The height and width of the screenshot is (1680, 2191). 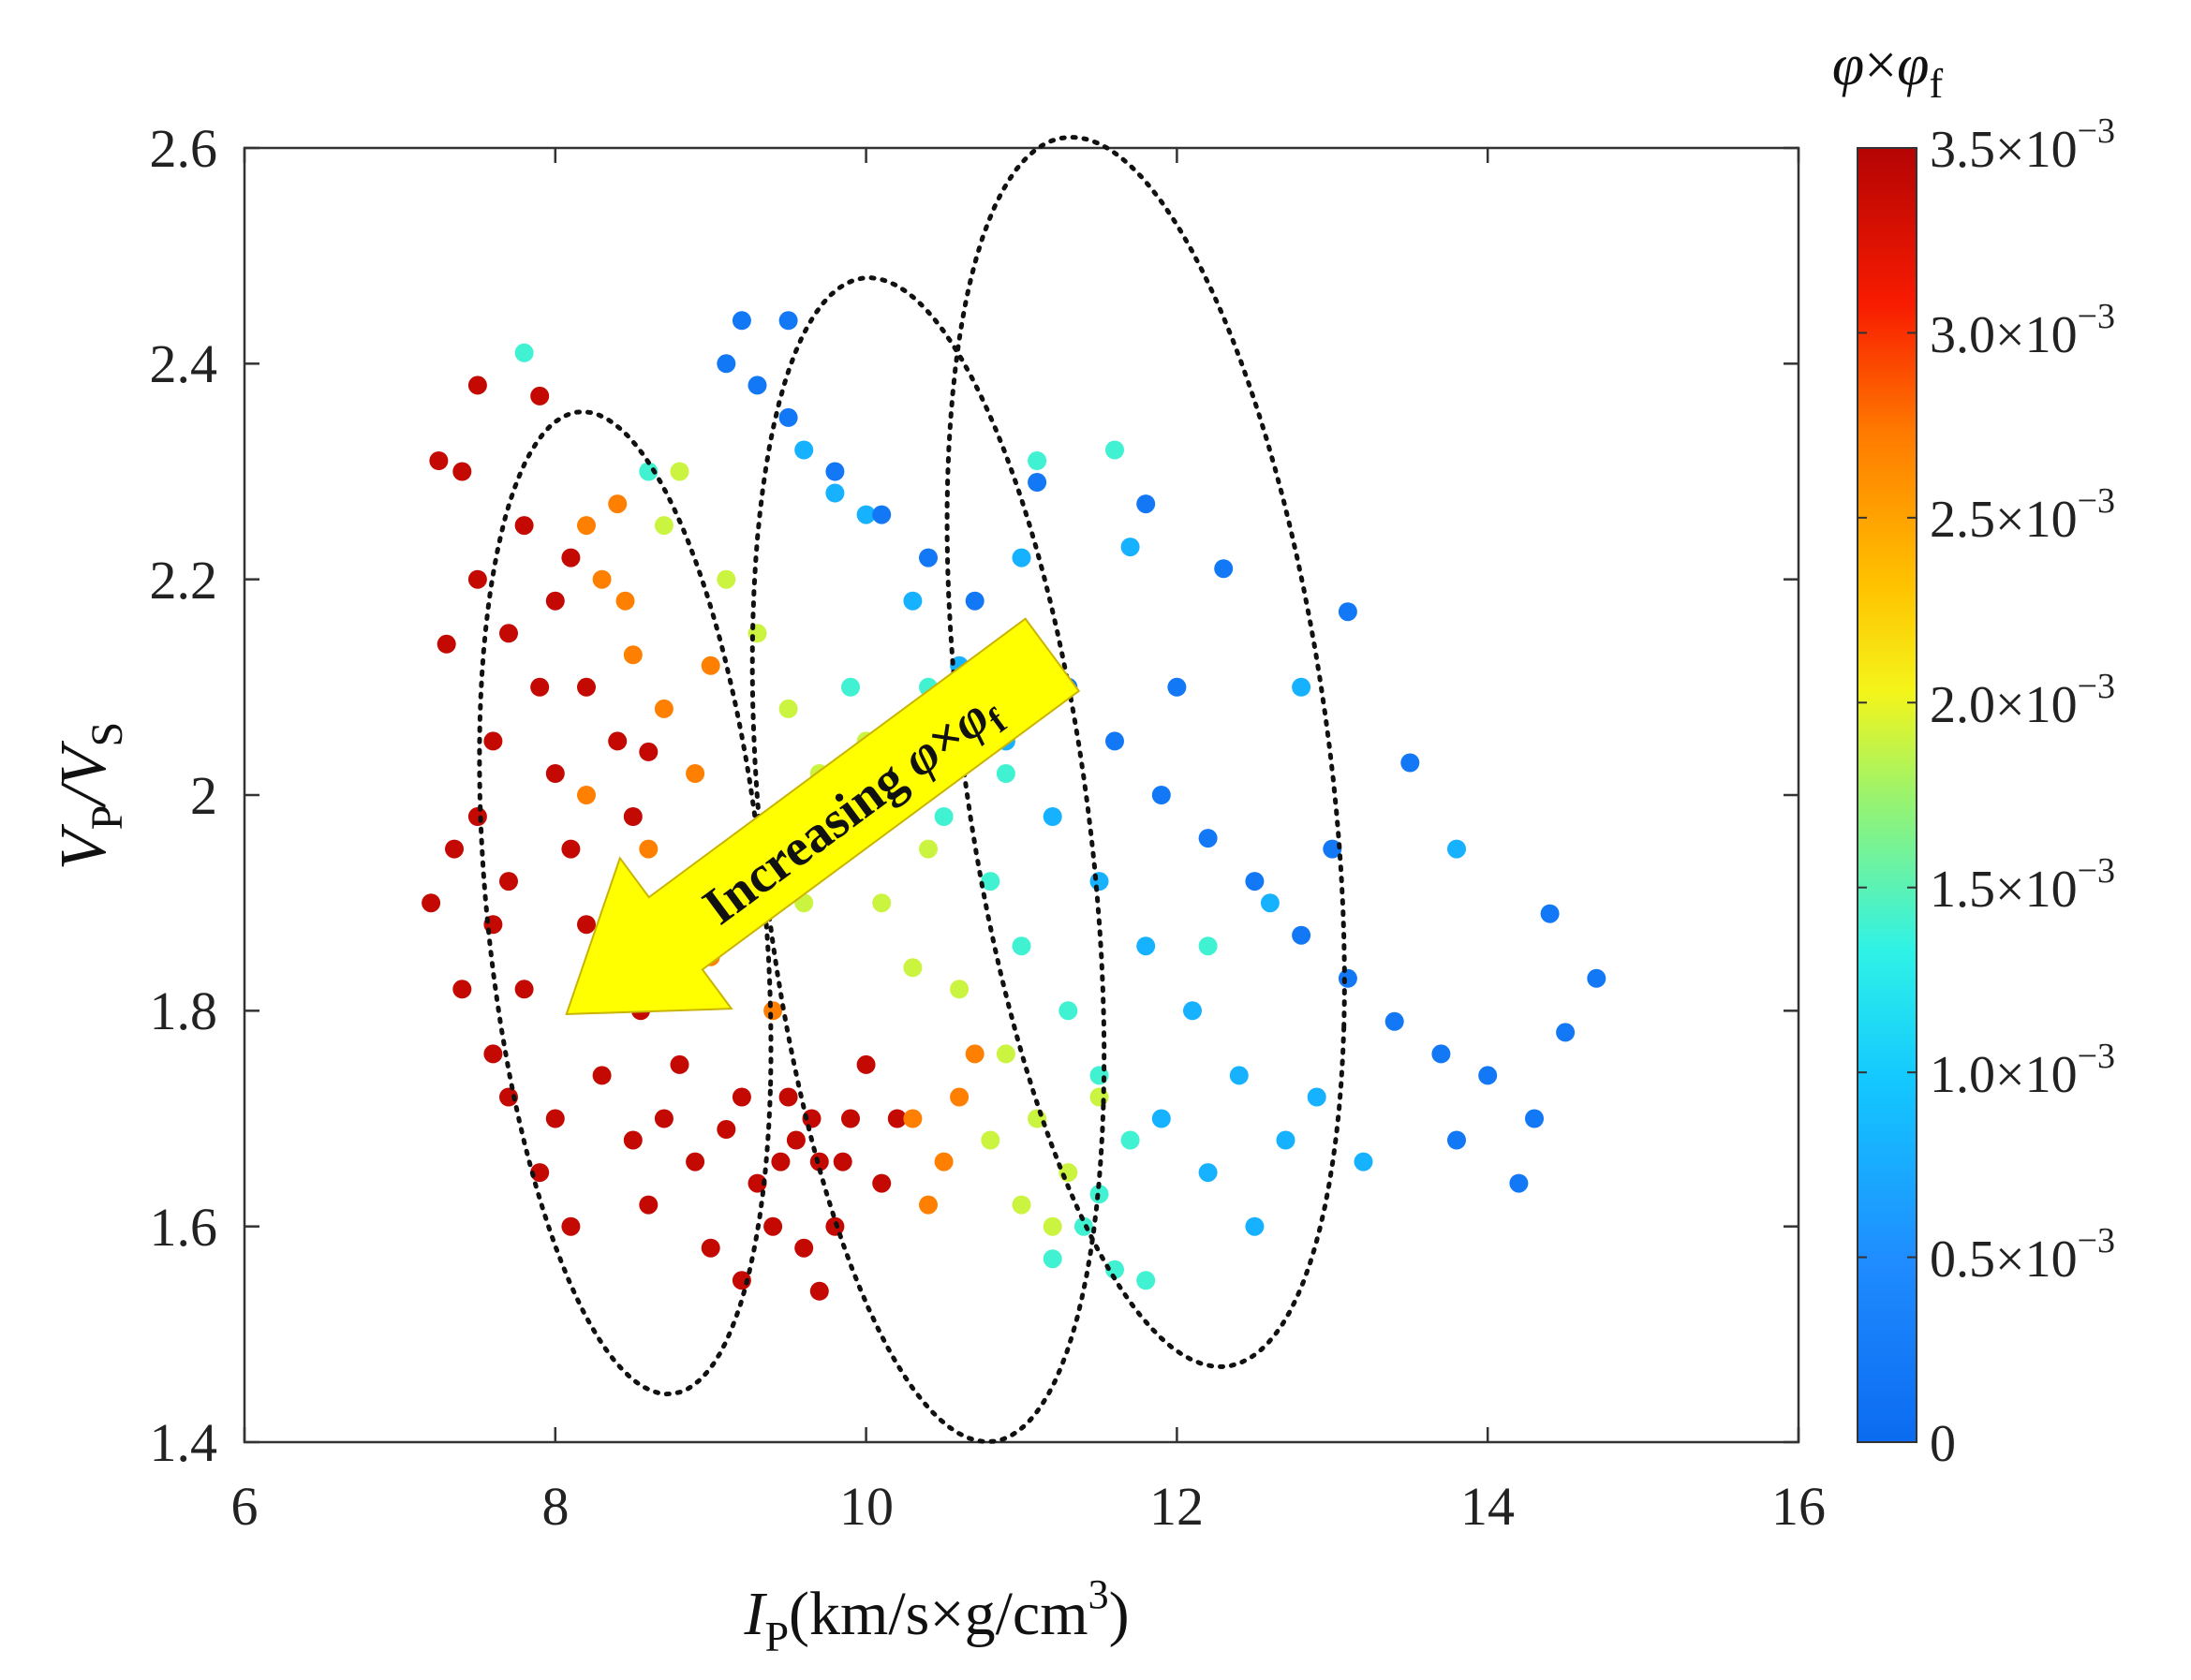 What do you see at coordinates (1029, 1506) in the screenshot?
I see `x-tick-labels: 6 8 10 12 14 16` at bounding box center [1029, 1506].